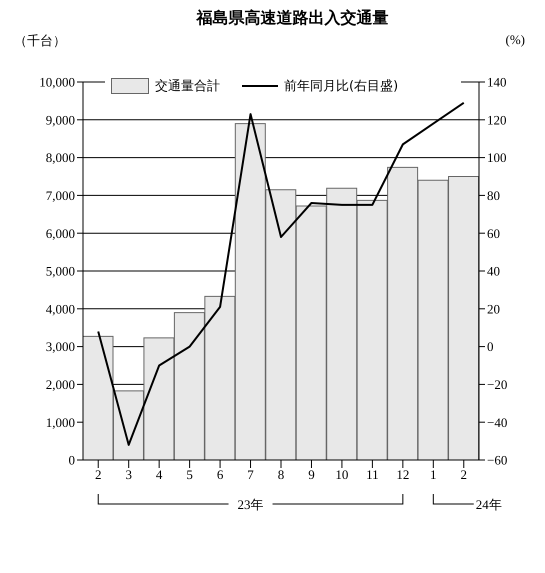  I want to click on y-tick-label: 9,000, so click(60, 120).